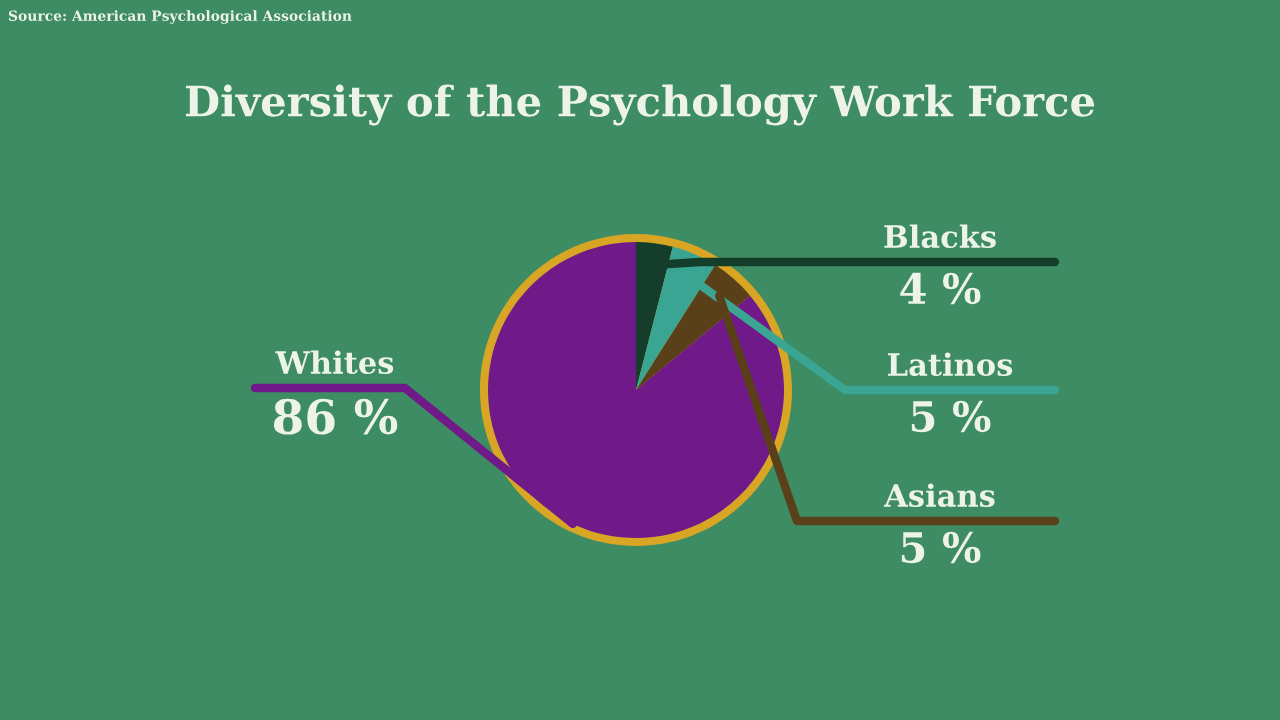 The height and width of the screenshot is (720, 1280). What do you see at coordinates (939, 495) in the screenshot?
I see `slice-label: Asians` at bounding box center [939, 495].